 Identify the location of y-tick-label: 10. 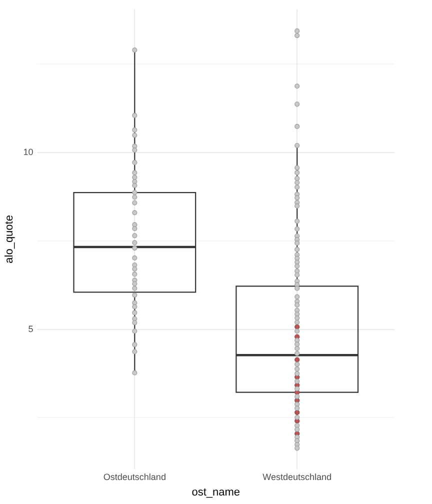
(28, 152).